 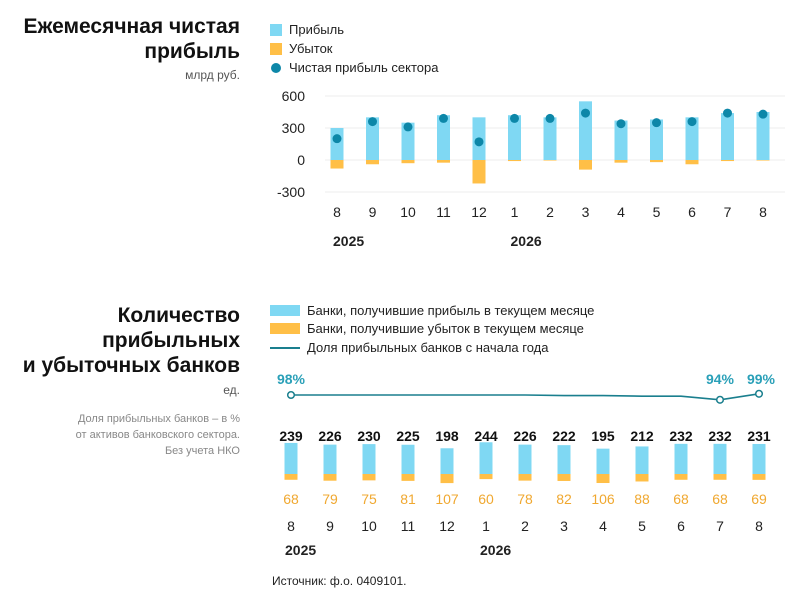 I want to click on loss-banks-value: 81, so click(x=408, y=499).